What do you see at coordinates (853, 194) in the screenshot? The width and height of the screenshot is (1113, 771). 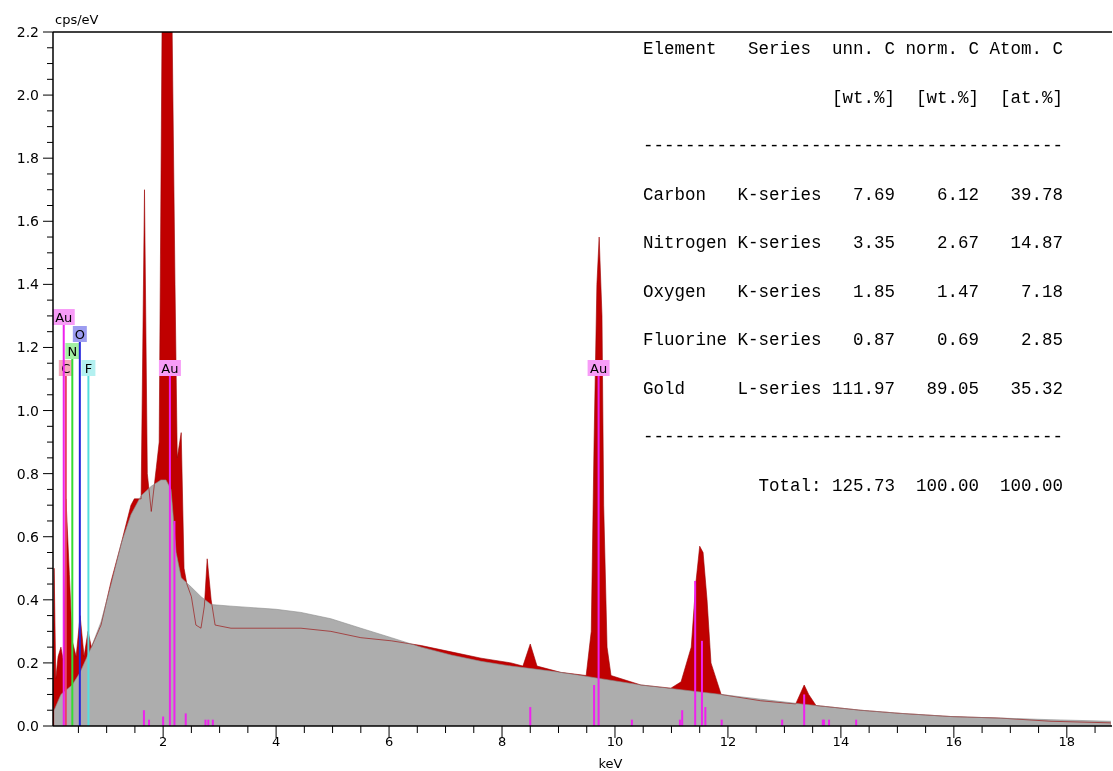 I see `annotation: Carbon K-series 7.69 6.12 39.78` at bounding box center [853, 194].